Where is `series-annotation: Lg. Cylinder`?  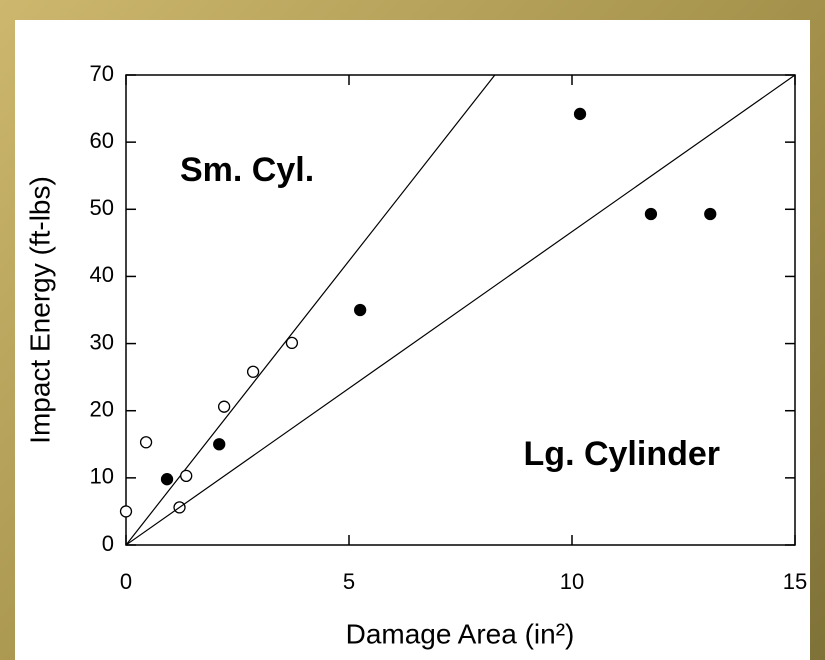
series-annotation: Lg. Cylinder is located at coordinates (622, 454).